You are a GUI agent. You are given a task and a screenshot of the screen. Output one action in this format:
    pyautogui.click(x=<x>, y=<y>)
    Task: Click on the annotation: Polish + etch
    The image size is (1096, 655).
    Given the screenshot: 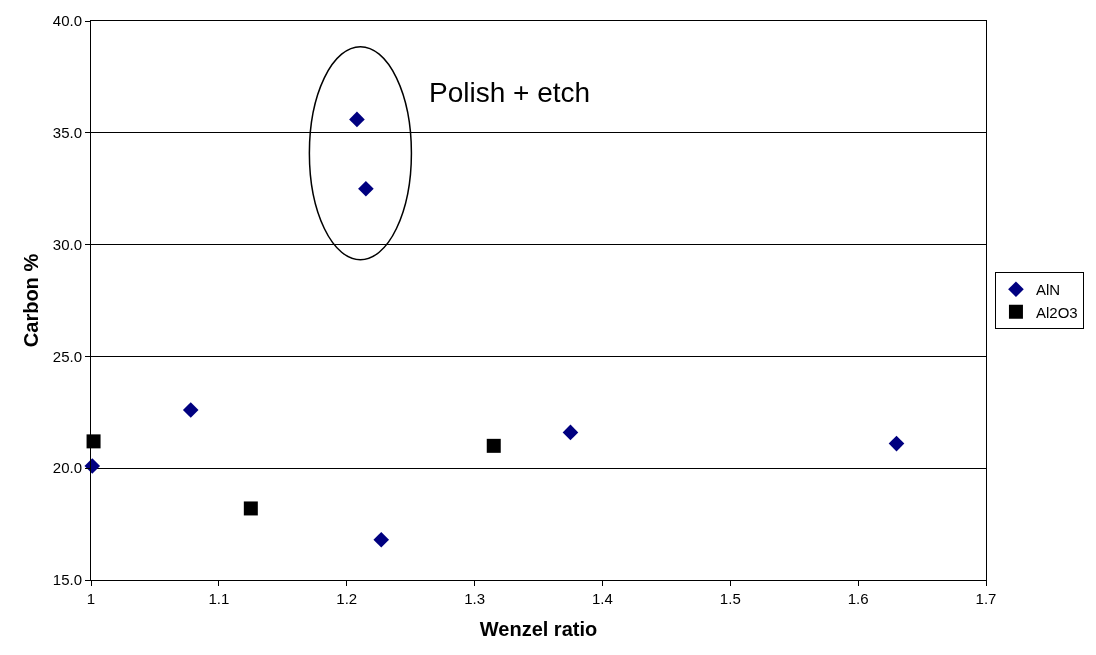 What is the action you would take?
    pyautogui.click(x=510, y=92)
    